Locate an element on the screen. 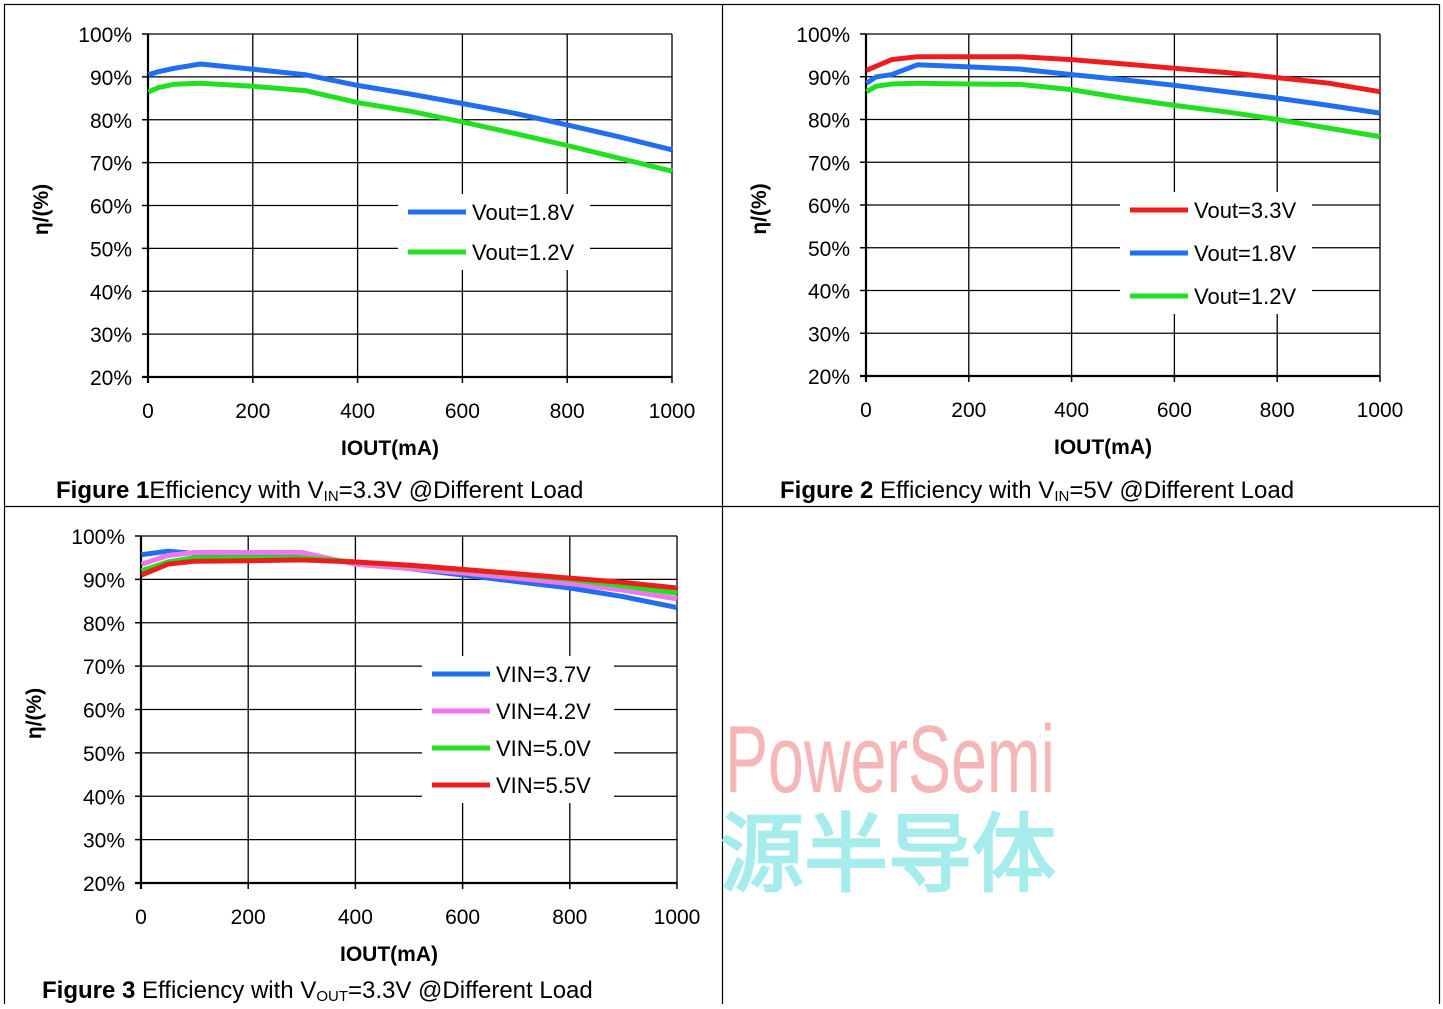 The height and width of the screenshot is (1009, 1443). legend: Vout=1.8V Vout=1.2V is located at coordinates (494, 232).